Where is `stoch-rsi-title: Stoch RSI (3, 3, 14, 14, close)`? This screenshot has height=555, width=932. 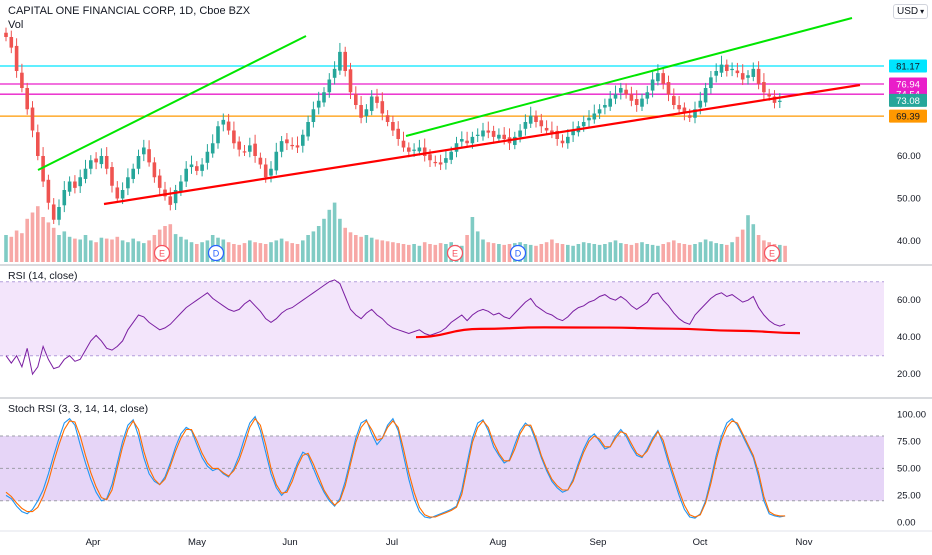 stoch-rsi-title: Stoch RSI (3, 3, 14, 14, close) is located at coordinates (78, 409).